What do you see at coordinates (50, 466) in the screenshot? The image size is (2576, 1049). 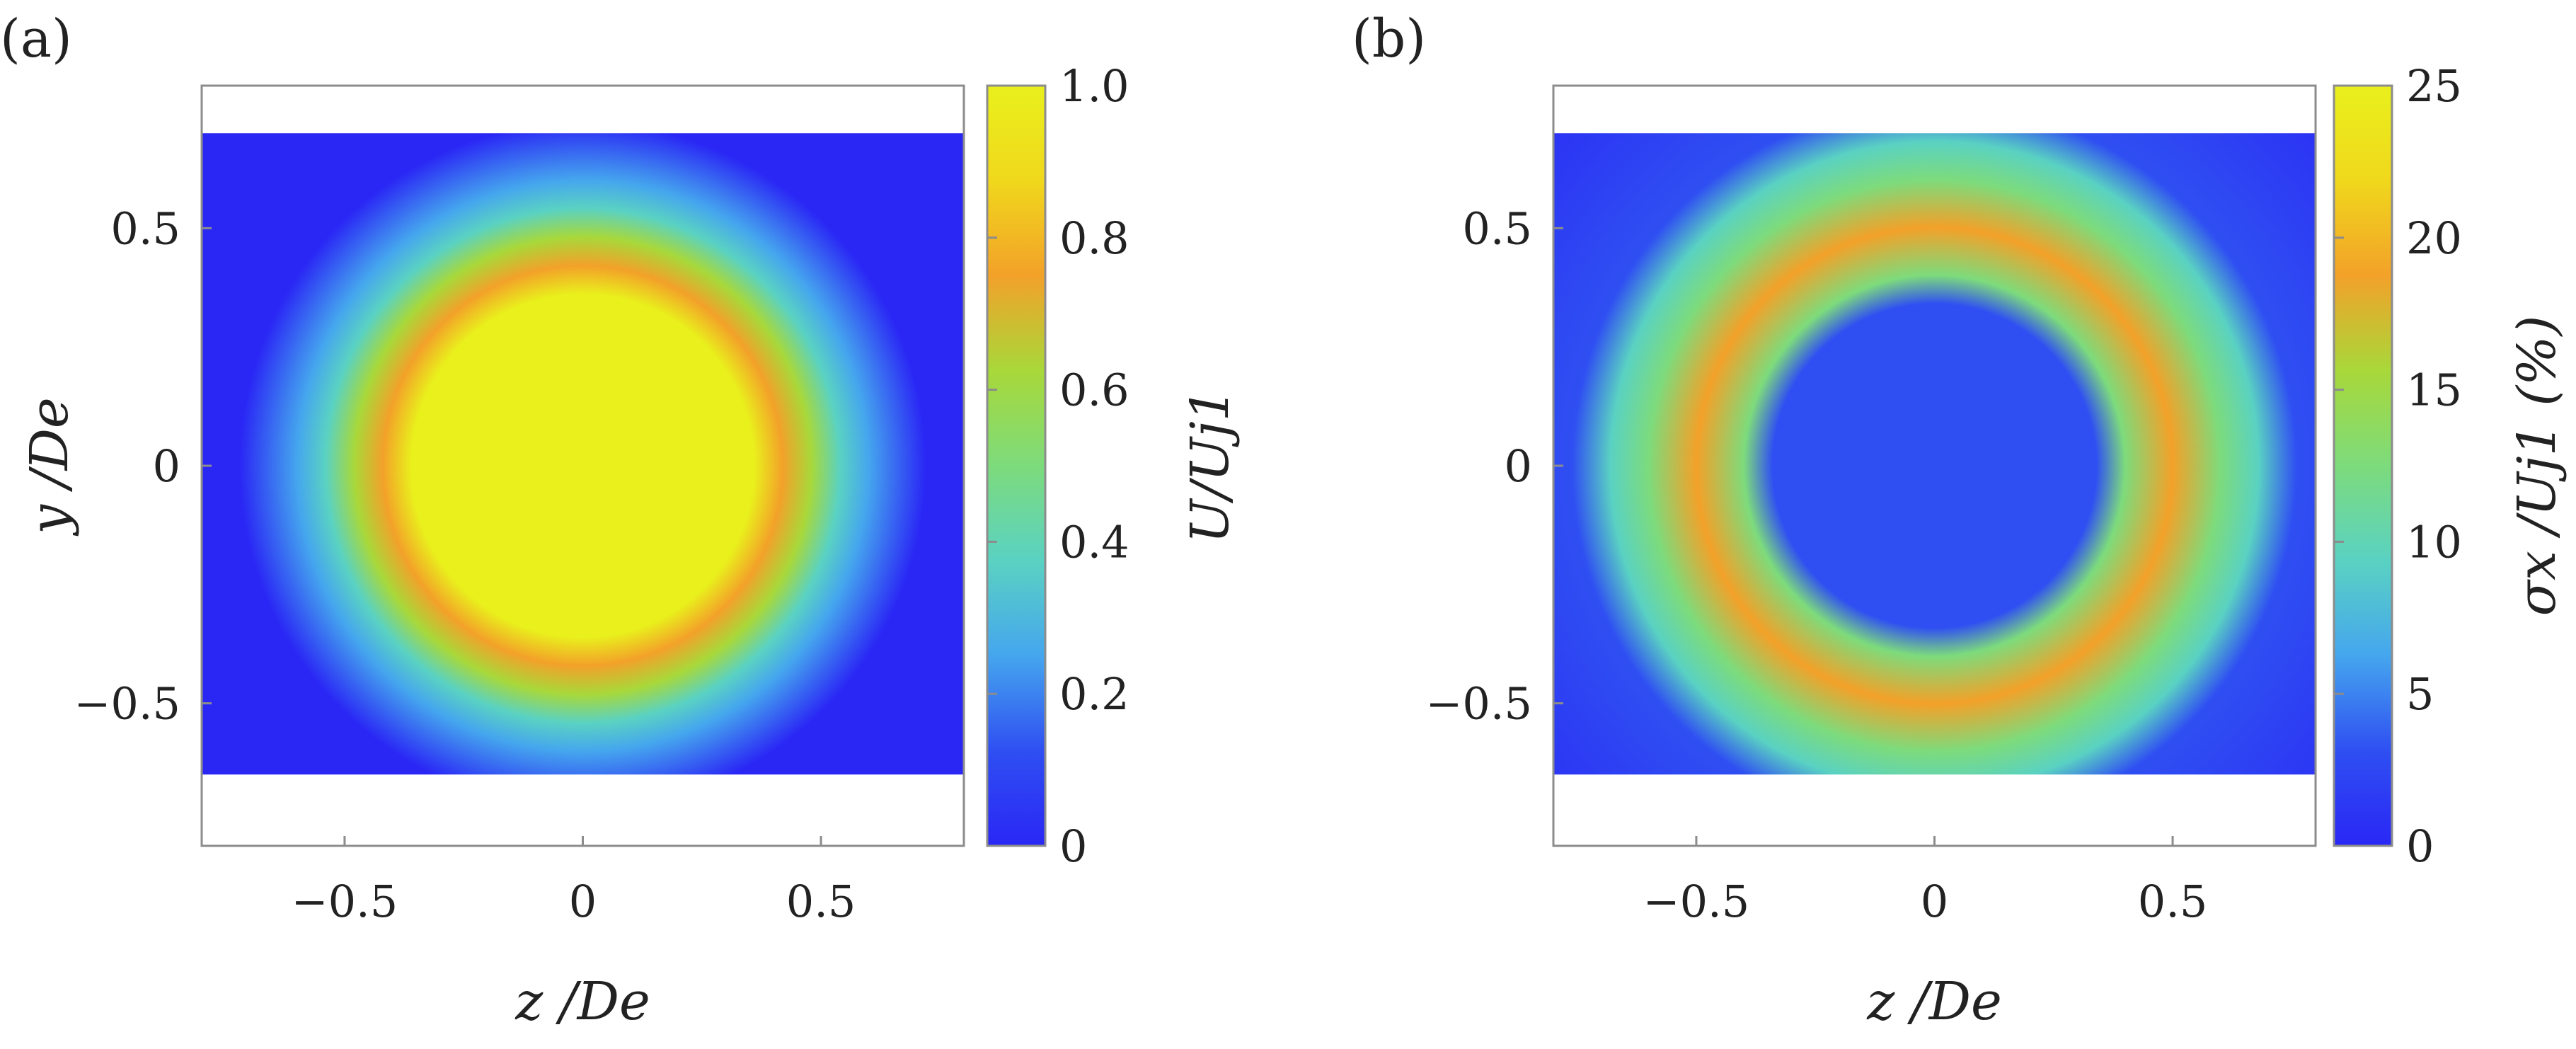 I see `y-axis-label: y /De` at bounding box center [50, 466].